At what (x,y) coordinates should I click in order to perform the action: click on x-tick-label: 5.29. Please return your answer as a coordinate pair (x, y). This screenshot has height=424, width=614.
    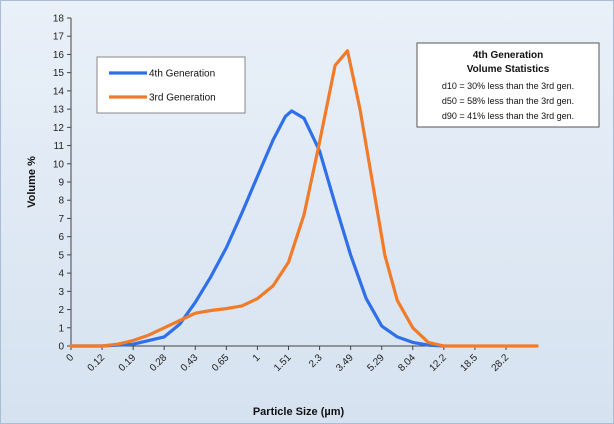
    Looking at the image, I should click on (376, 363).